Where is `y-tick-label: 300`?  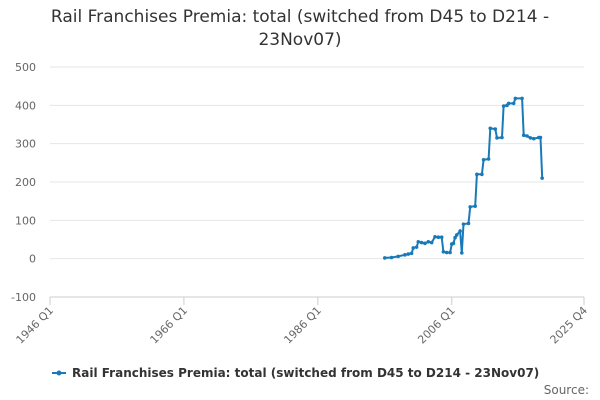 y-tick-label: 300 is located at coordinates (25, 144).